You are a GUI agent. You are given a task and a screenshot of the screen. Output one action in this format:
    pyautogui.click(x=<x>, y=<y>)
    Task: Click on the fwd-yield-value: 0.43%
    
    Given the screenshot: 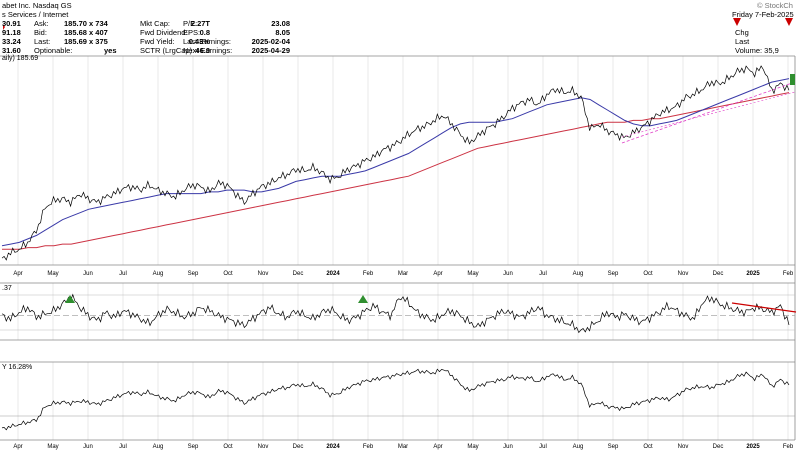 What is the action you would take?
    pyautogui.click(x=199, y=41)
    